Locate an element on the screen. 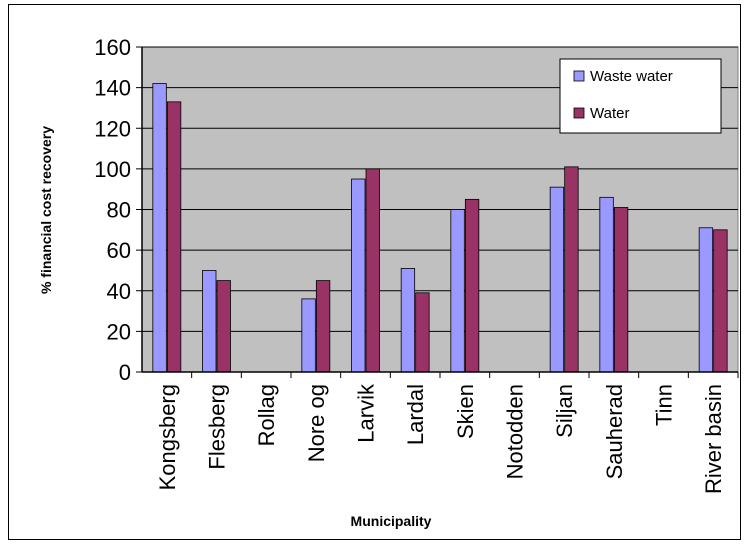  y-axis-title: % financial cost recovery is located at coordinates (46, 210).